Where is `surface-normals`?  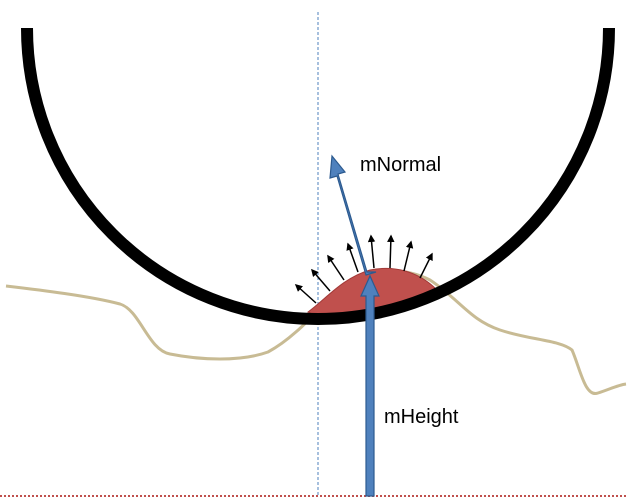 surface-normals is located at coordinates (363, 269).